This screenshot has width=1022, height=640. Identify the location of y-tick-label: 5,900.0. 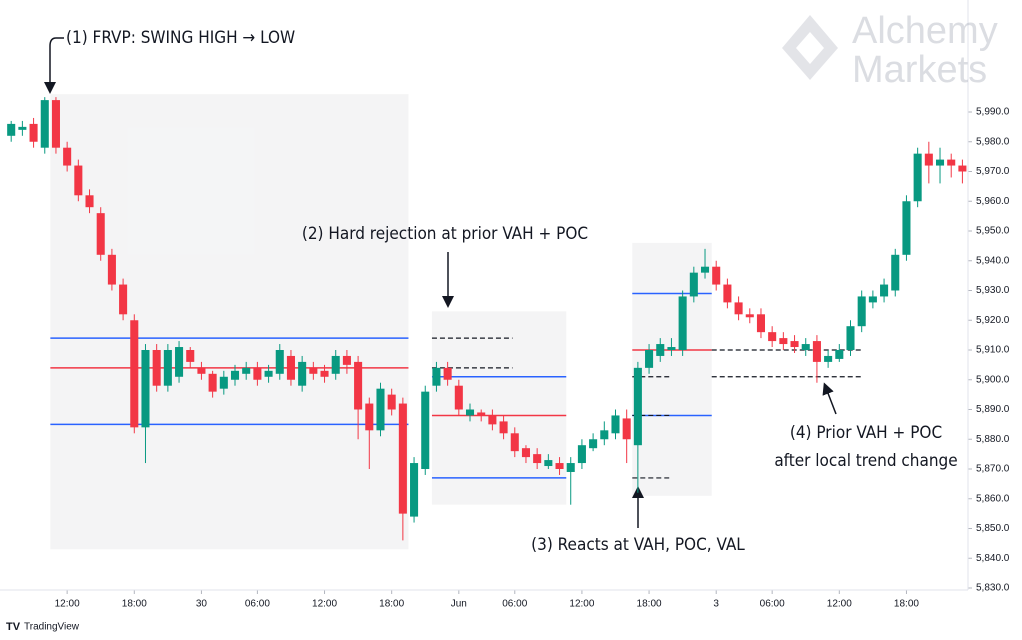
(993, 379).